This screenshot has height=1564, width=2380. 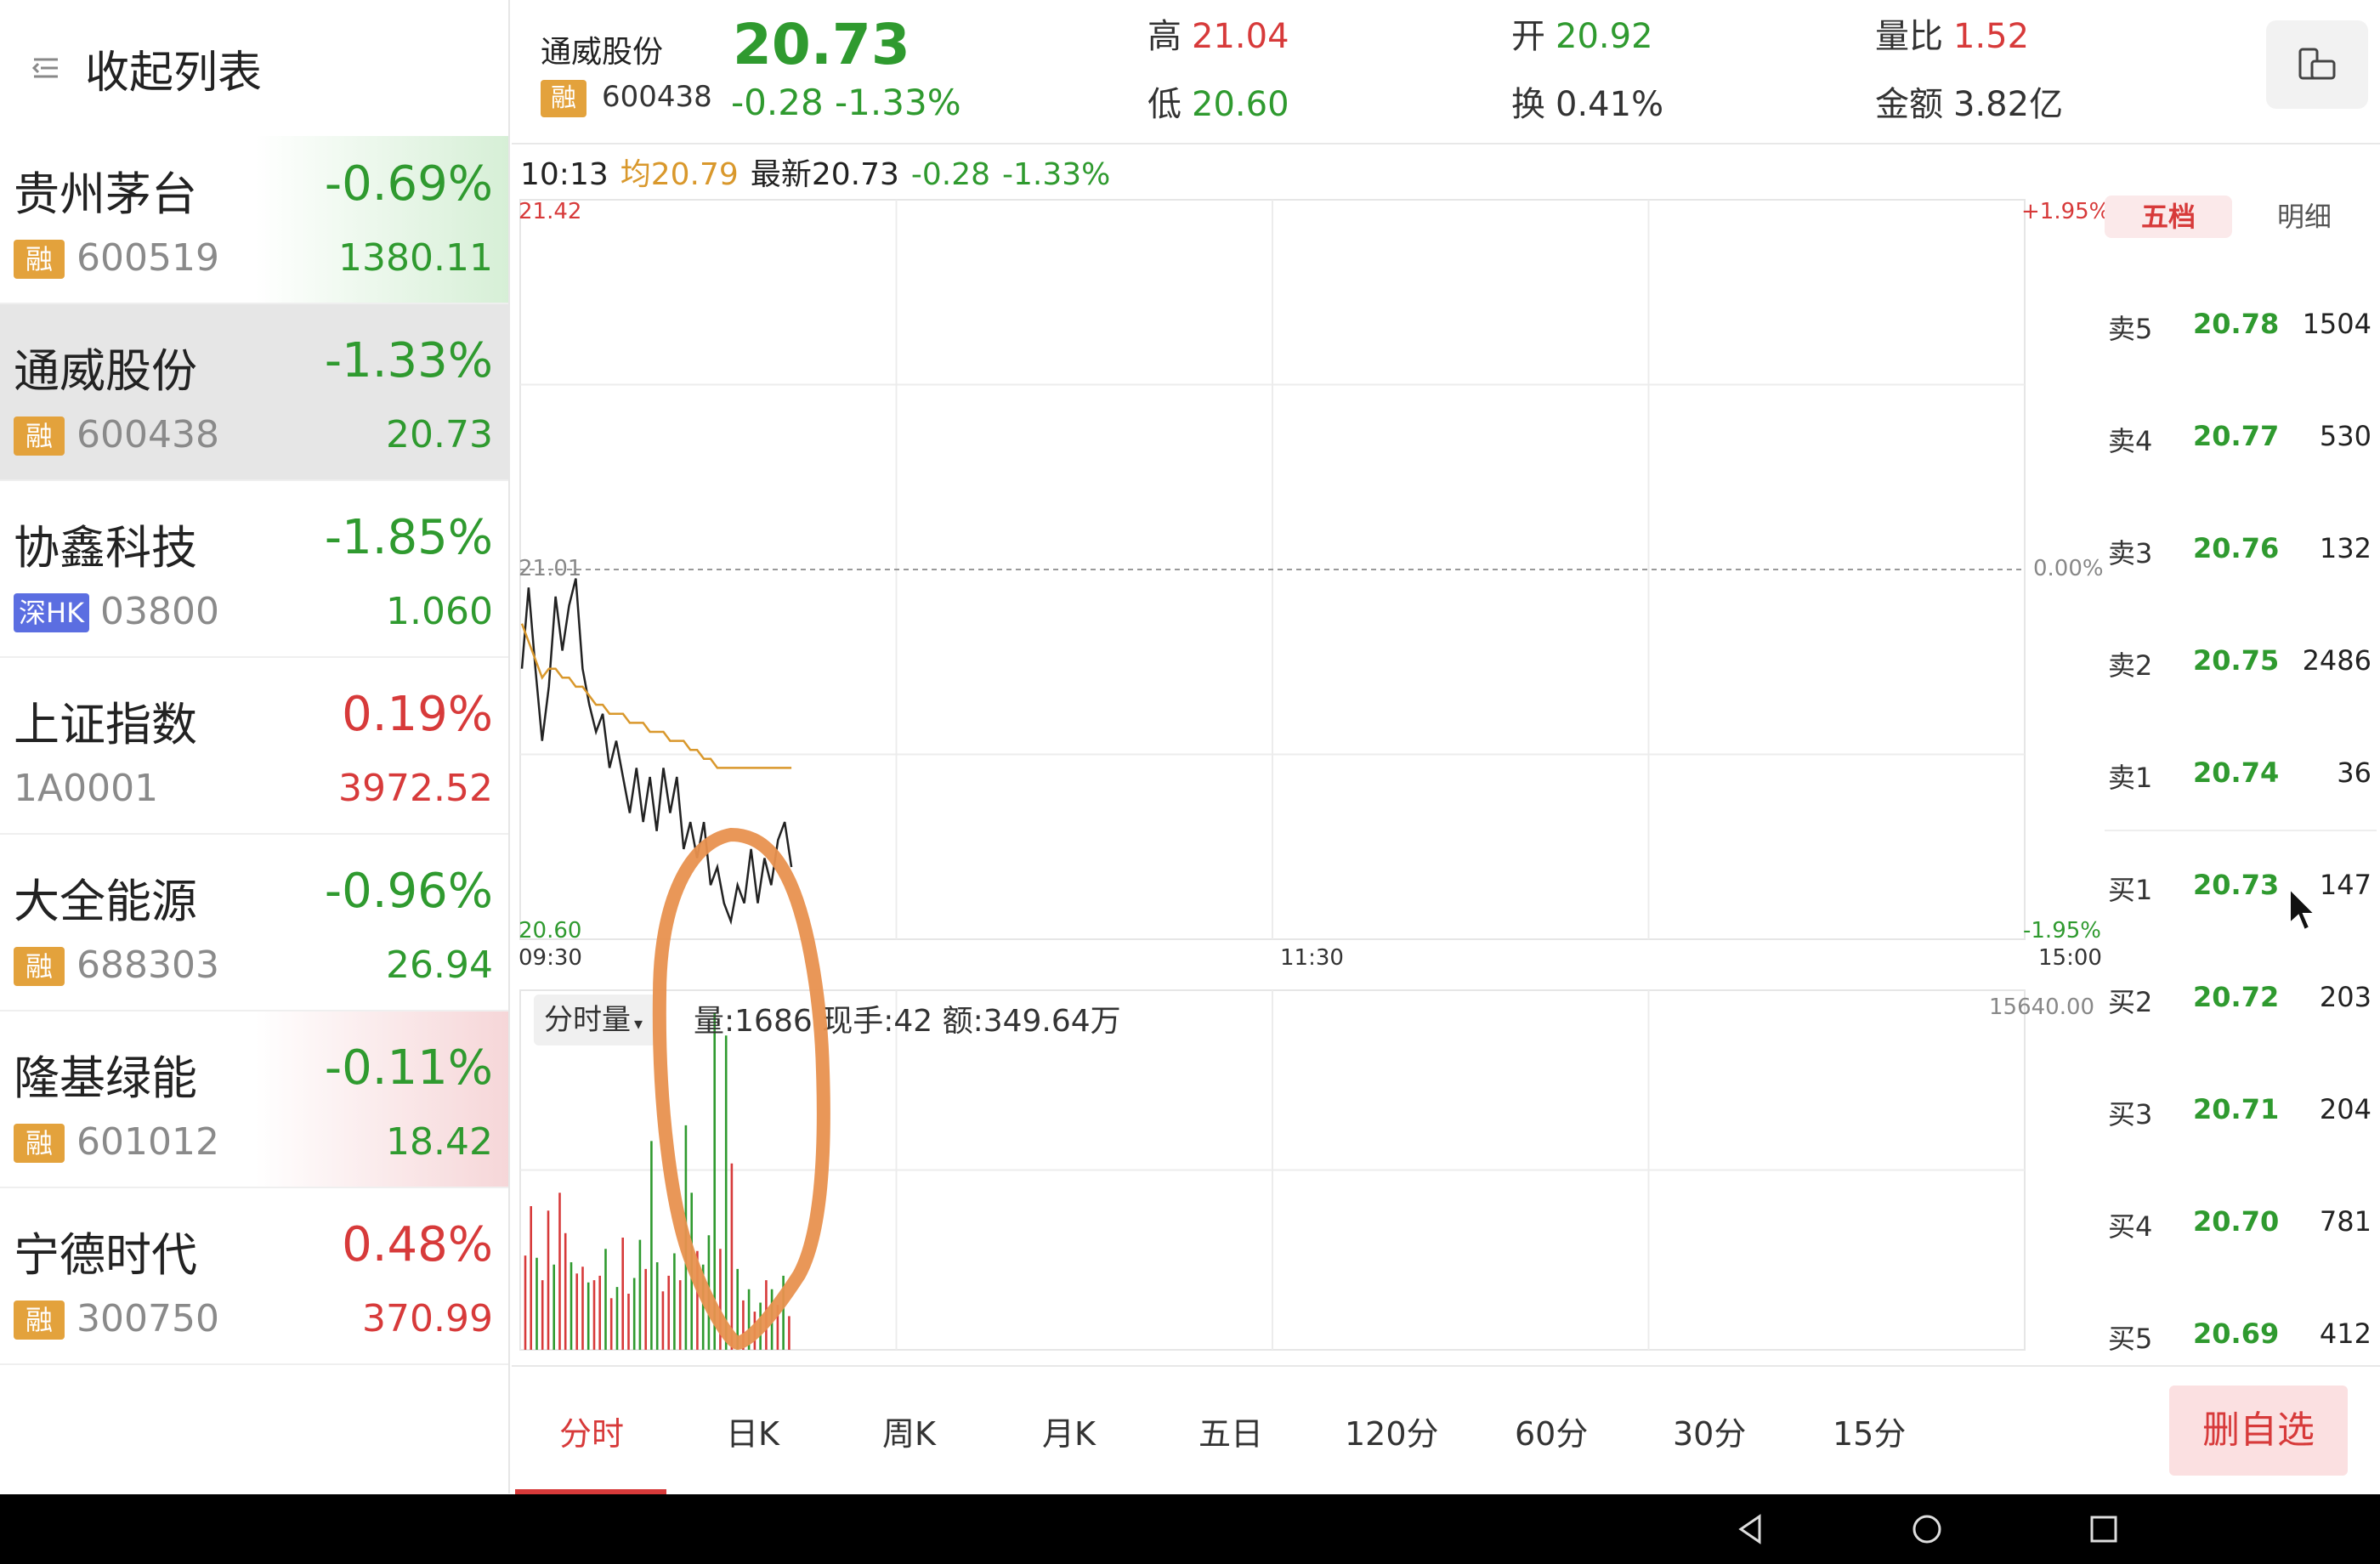 I want to click on volume-axis-max: 15640.00, so click(x=2042, y=1007).